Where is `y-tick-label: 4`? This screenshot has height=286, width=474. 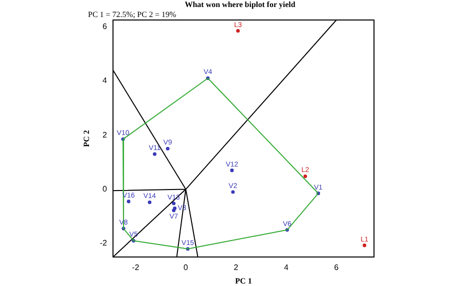 y-tick-label: 4 is located at coordinates (105, 81).